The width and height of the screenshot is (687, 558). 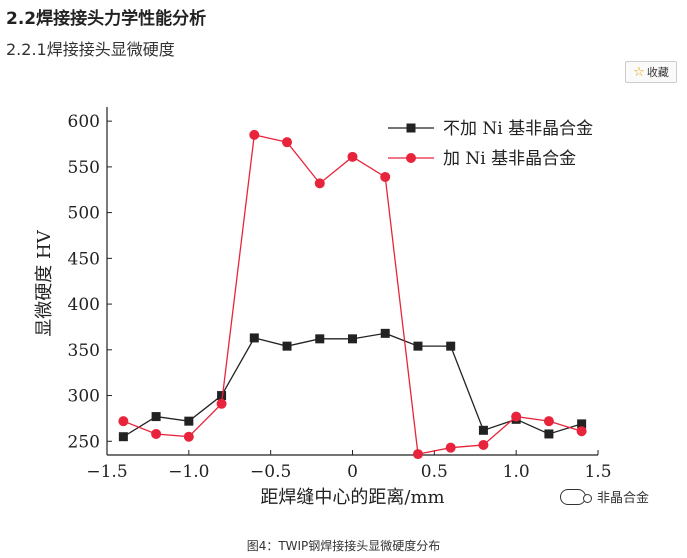 I want to click on watermark-text: 非晶合金, so click(x=623, y=498).